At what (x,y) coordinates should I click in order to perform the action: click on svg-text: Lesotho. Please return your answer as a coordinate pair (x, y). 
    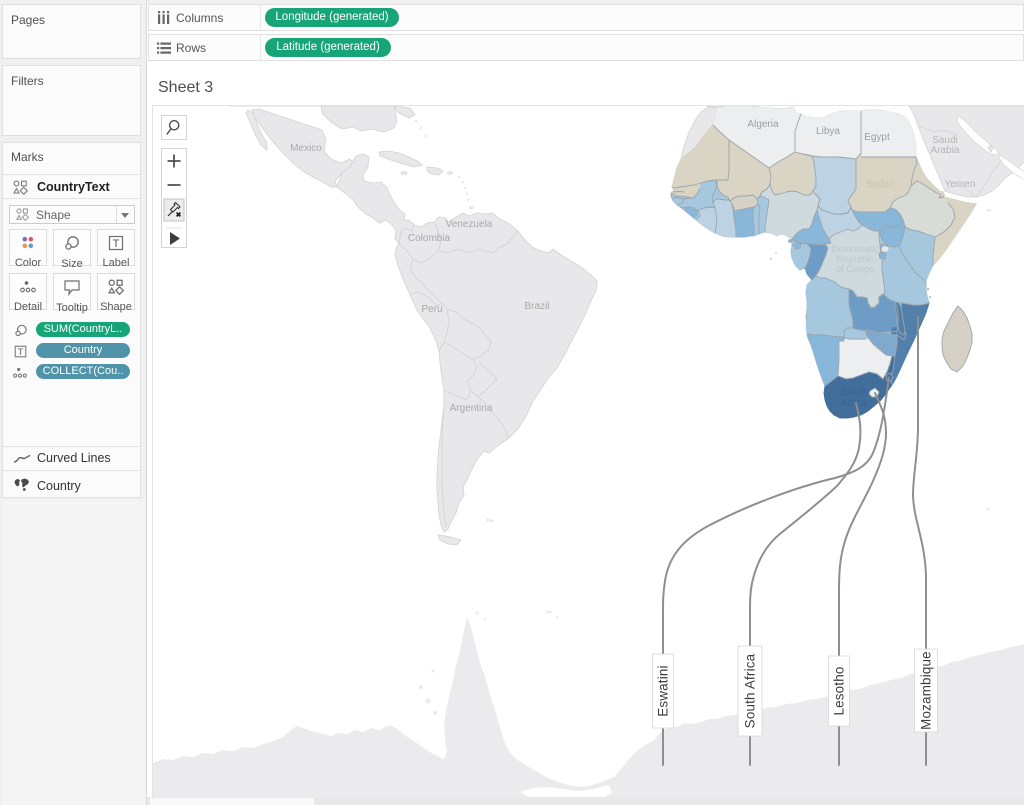
    Looking at the image, I should click on (839, 690).